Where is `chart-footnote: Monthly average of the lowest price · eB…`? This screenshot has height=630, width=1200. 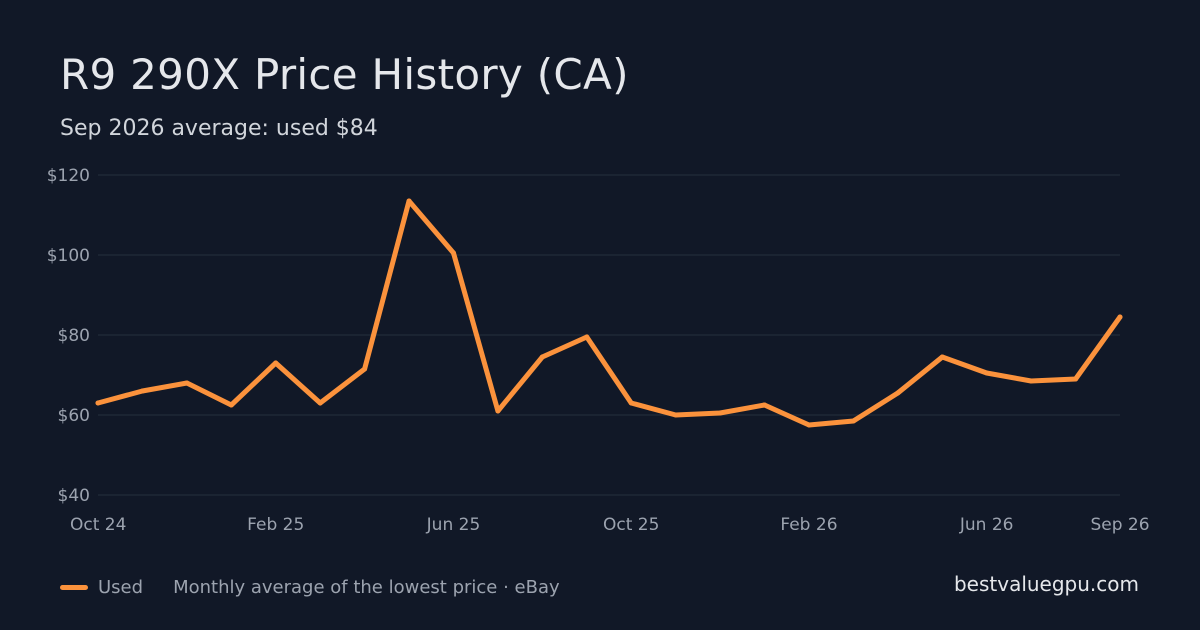 chart-footnote: Monthly average of the lowest price · eB… is located at coordinates (366, 587).